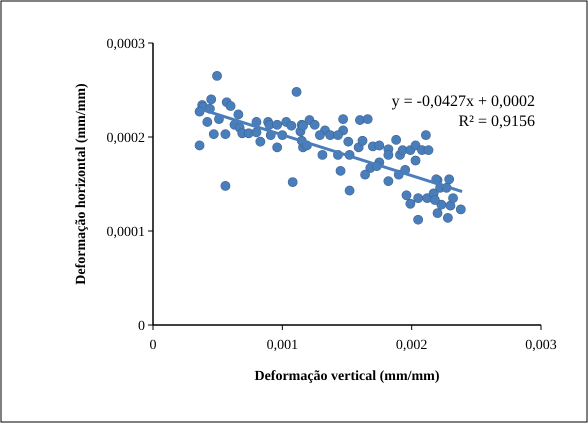 The height and width of the screenshot is (423, 588). What do you see at coordinates (153, 345) in the screenshot?
I see `x-tick-label: 0` at bounding box center [153, 345].